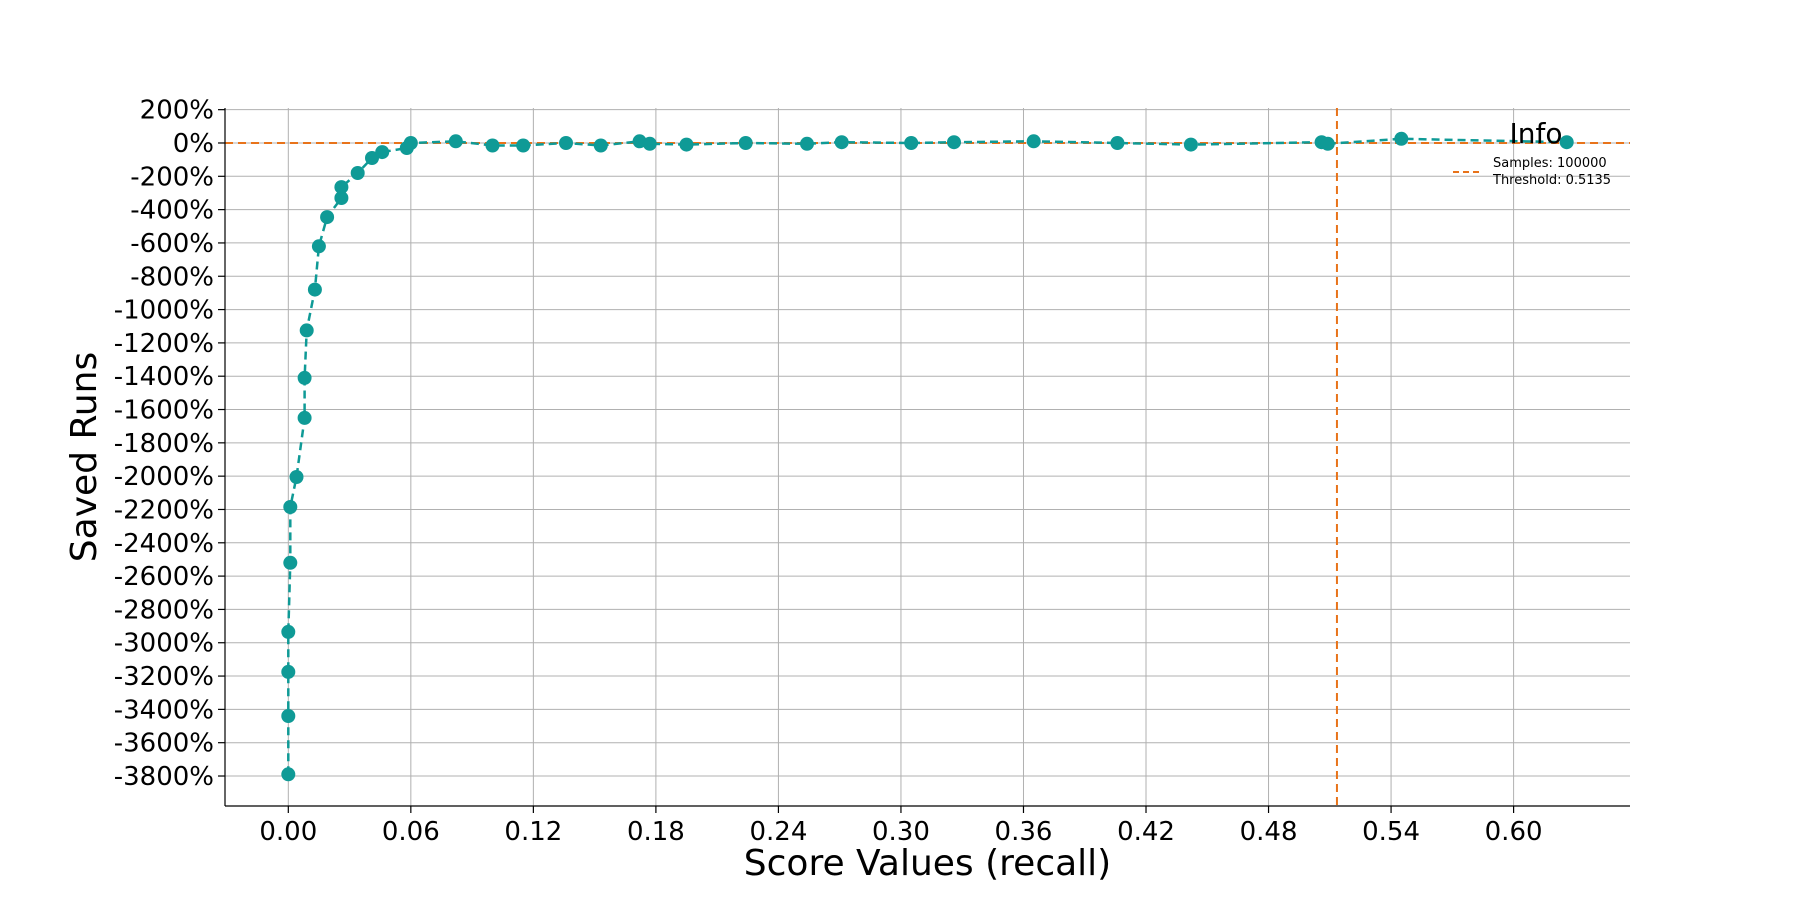  I want to click on y-tick-label: -200%, so click(172, 177).